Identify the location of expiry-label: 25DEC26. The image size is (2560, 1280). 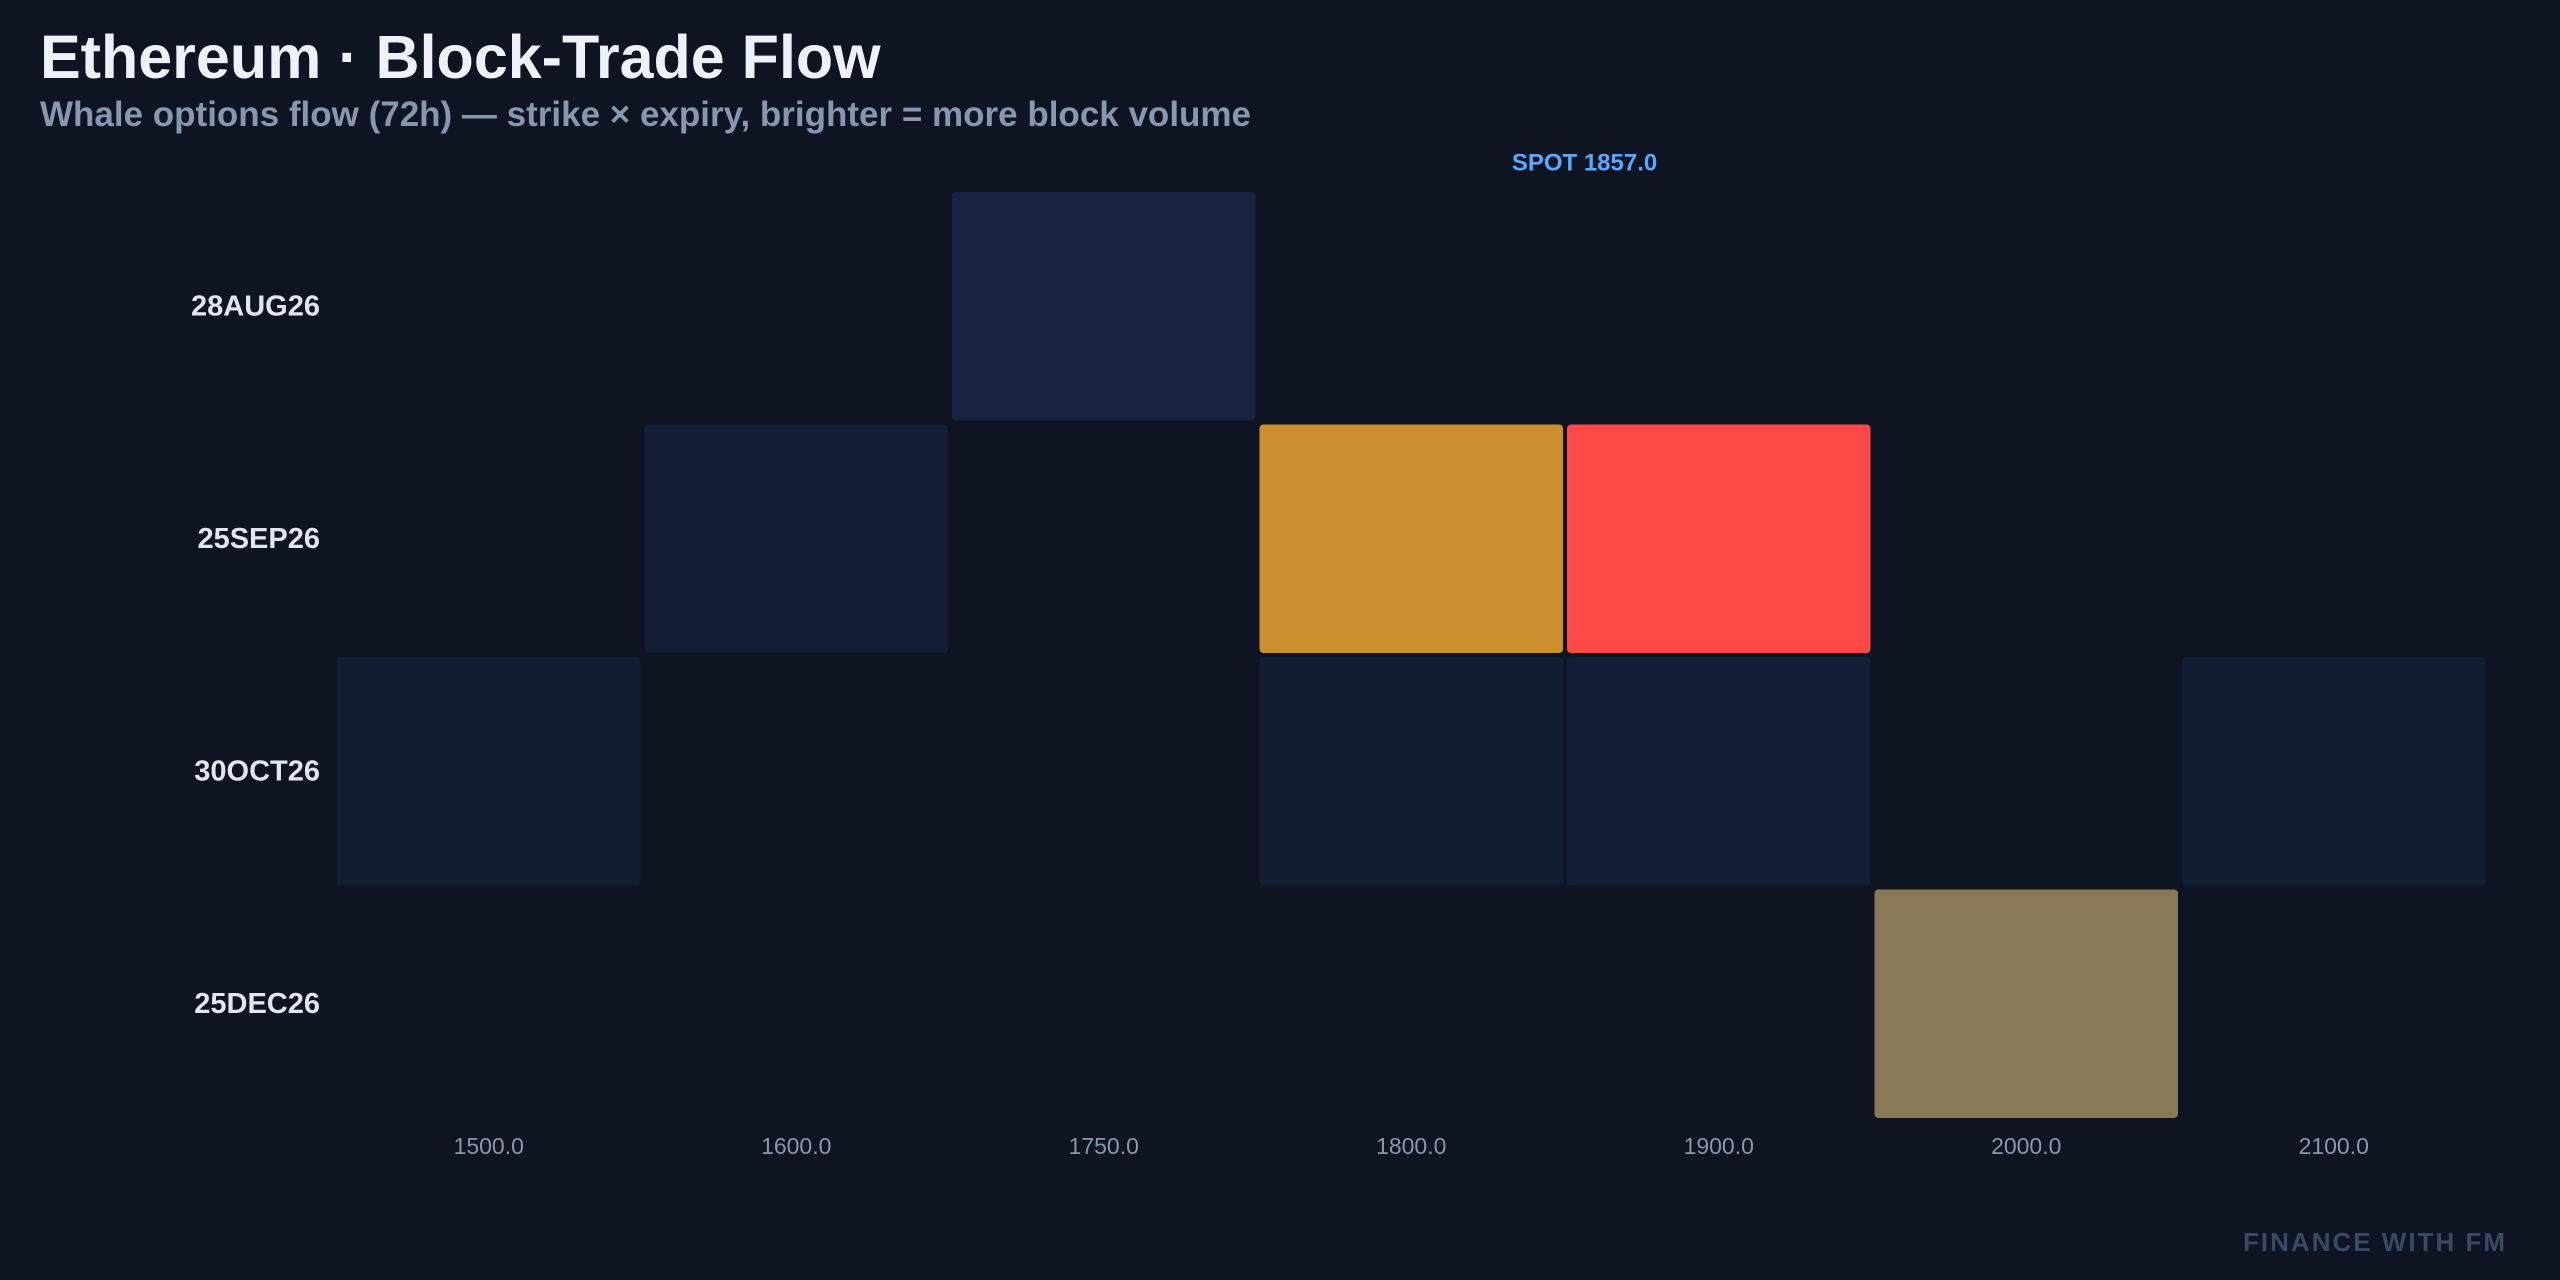
(257, 1004).